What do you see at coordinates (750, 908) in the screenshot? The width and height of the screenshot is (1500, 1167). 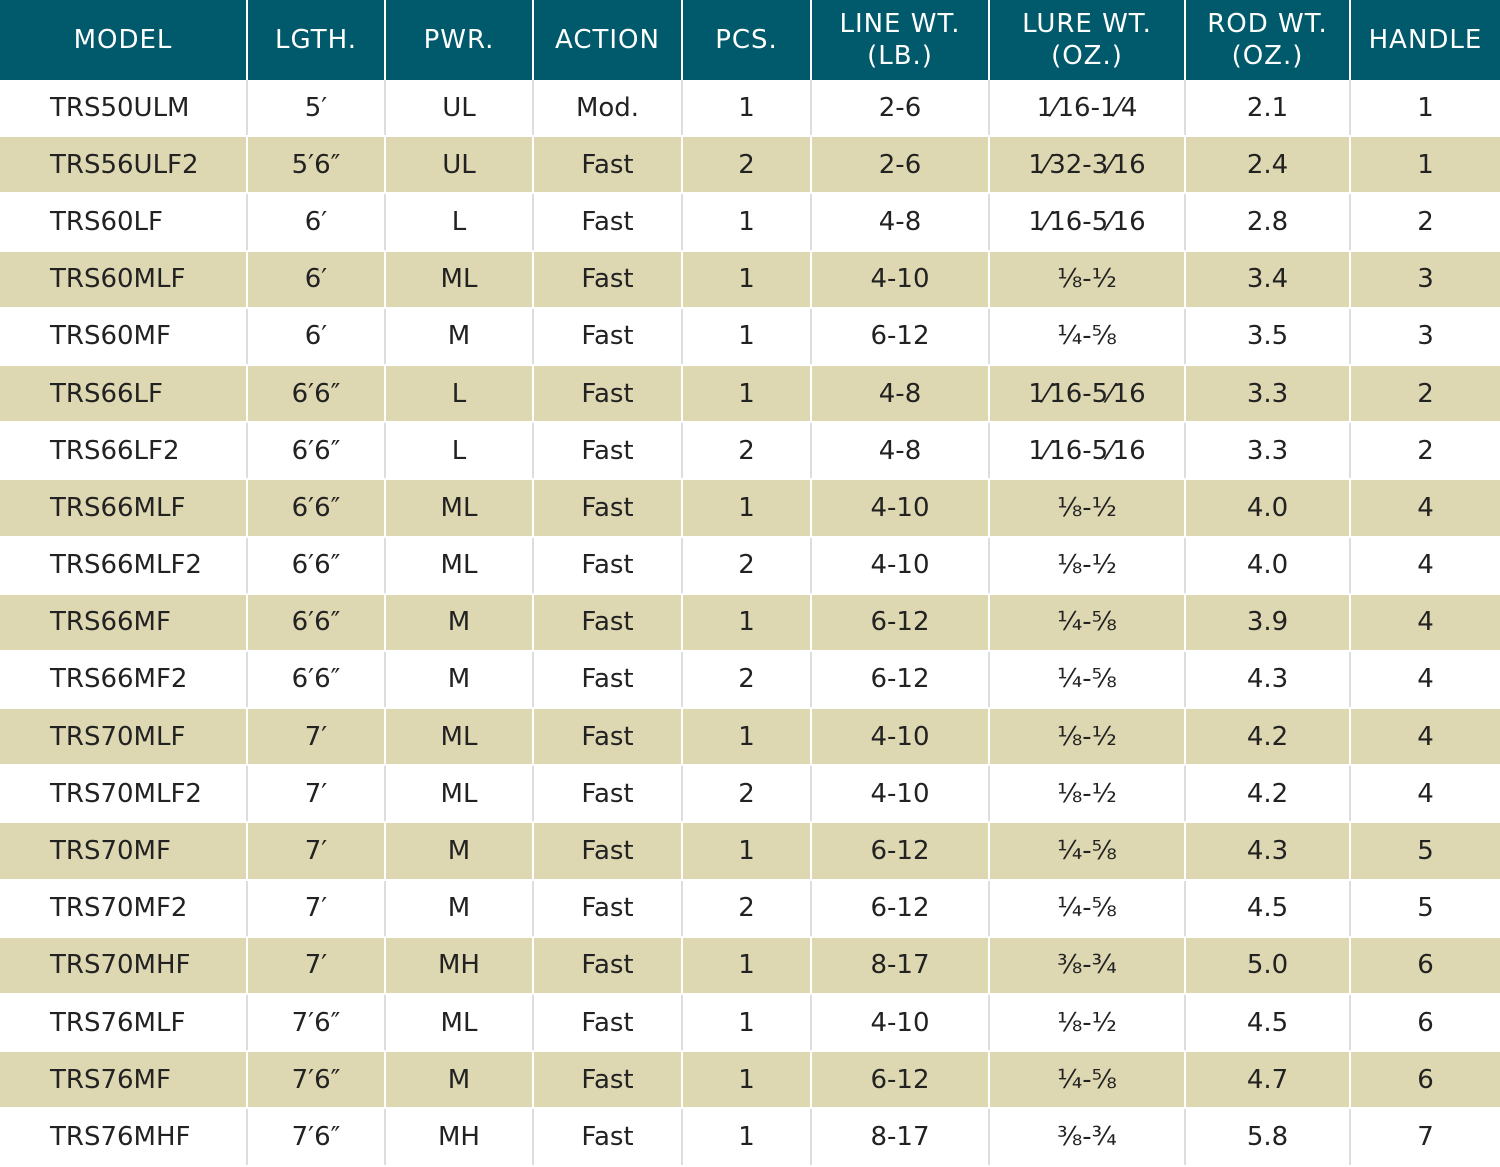 I see `table-row: TRS70MF2 7′ M Fast 2 6-12 ¼-⅝ 4.5 5` at bounding box center [750, 908].